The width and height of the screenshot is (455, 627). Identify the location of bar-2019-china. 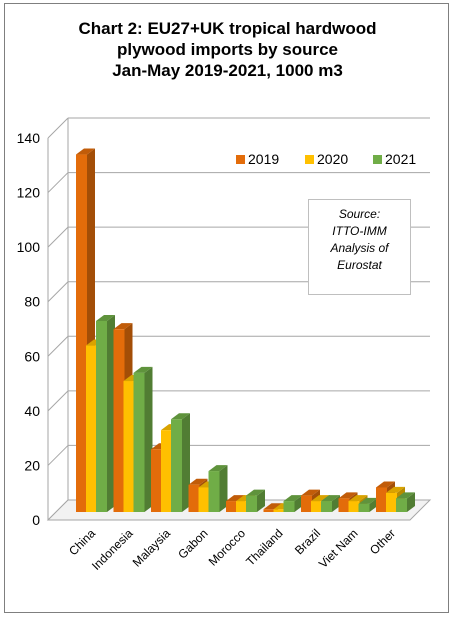
(81, 333).